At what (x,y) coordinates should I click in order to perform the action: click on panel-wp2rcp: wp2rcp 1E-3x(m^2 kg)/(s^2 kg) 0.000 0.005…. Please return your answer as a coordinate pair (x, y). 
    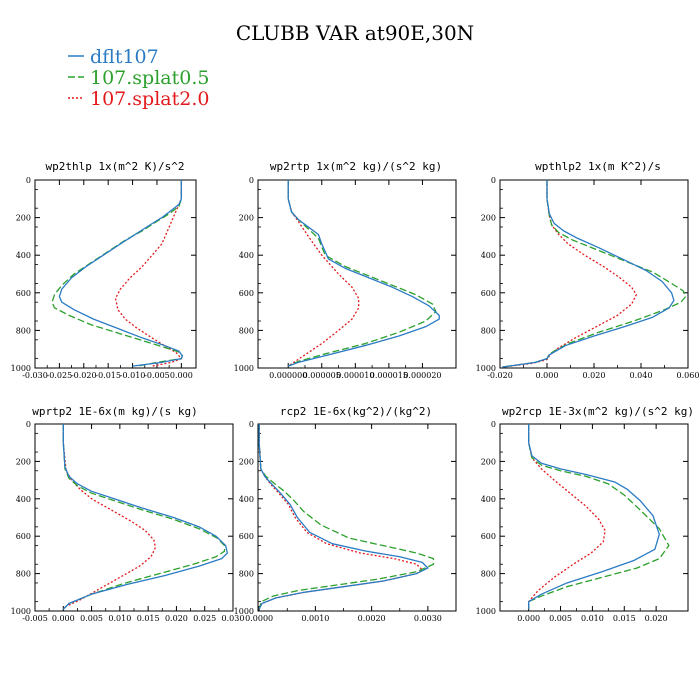
    Looking at the image, I should click on (585, 514).